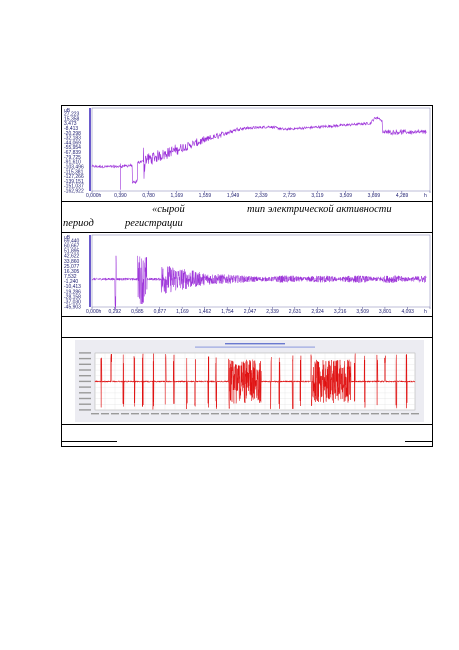 This screenshot has height=650, width=459. Describe the element at coordinates (72, 262) in the screenshot. I see `y-tick-label: 33,860` at that location.